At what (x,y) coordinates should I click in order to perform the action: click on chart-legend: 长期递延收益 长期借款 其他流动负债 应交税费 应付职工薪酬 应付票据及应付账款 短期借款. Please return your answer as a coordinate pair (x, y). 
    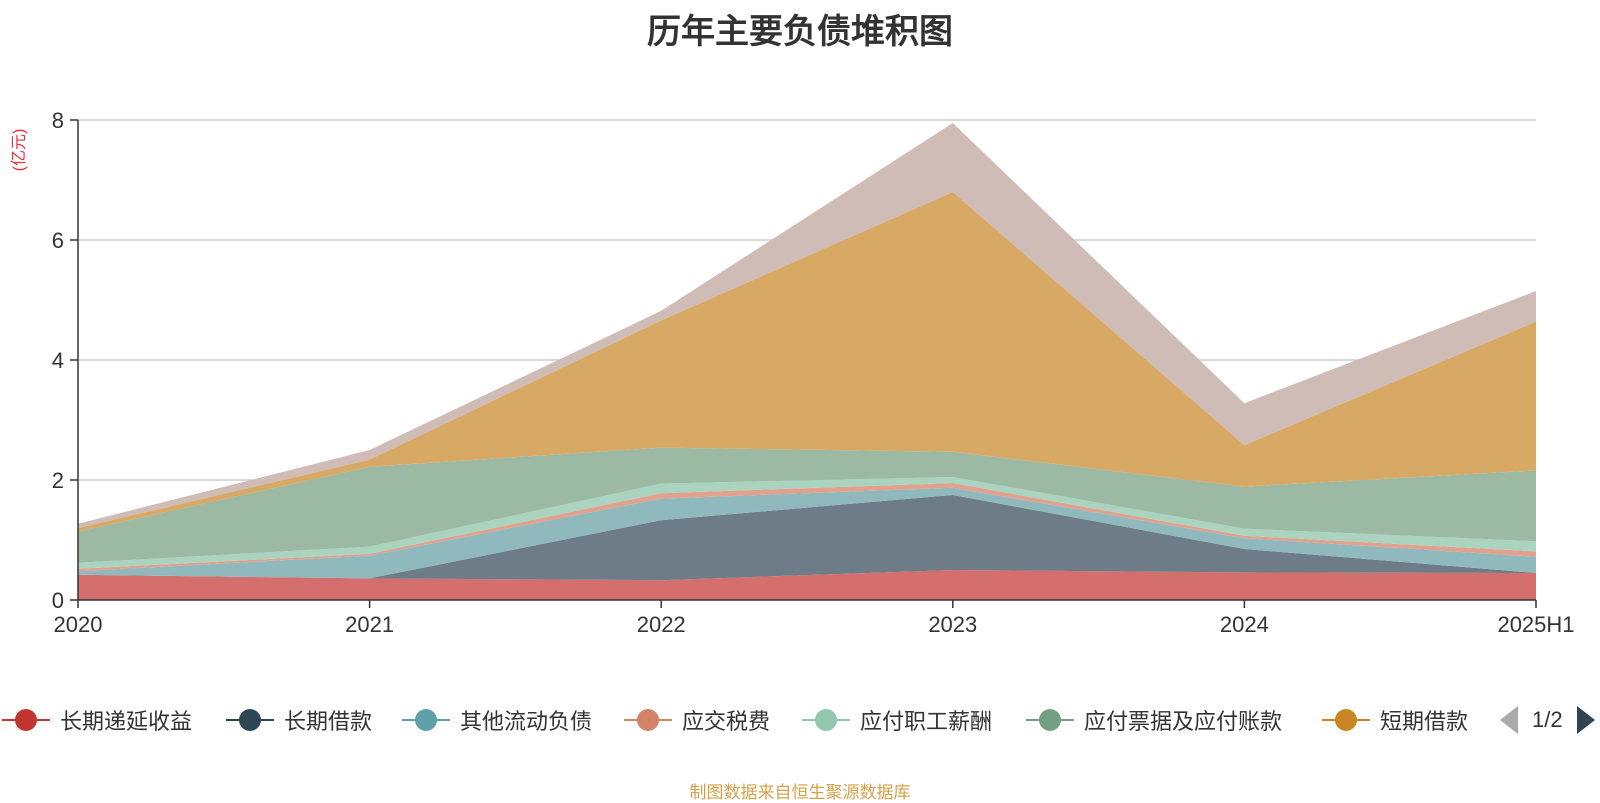
    Looking at the image, I should click on (800, 720).